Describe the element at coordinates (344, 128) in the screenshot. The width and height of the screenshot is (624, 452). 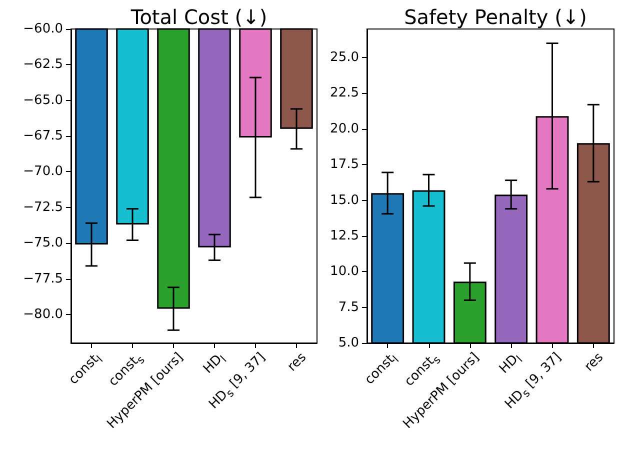
I see `y-tick-label: 20.0` at that location.